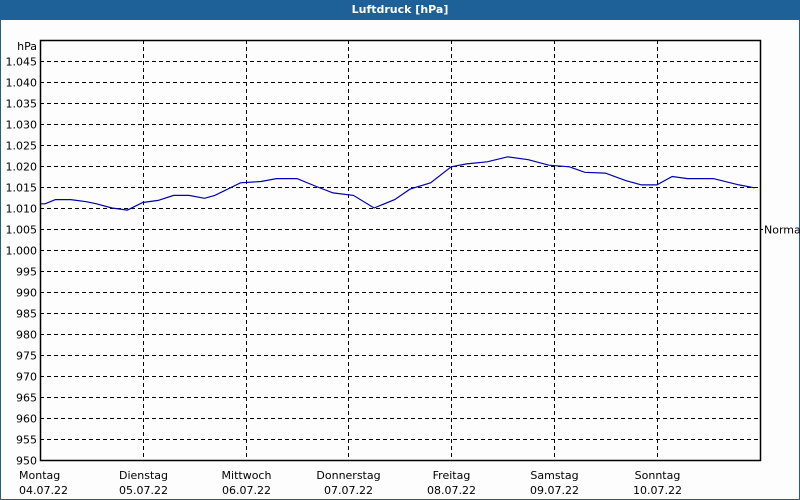 This screenshot has width=800, height=500. Describe the element at coordinates (451, 483) in the screenshot. I see `x-tick-label: Freitag 08.07.22` at that location.